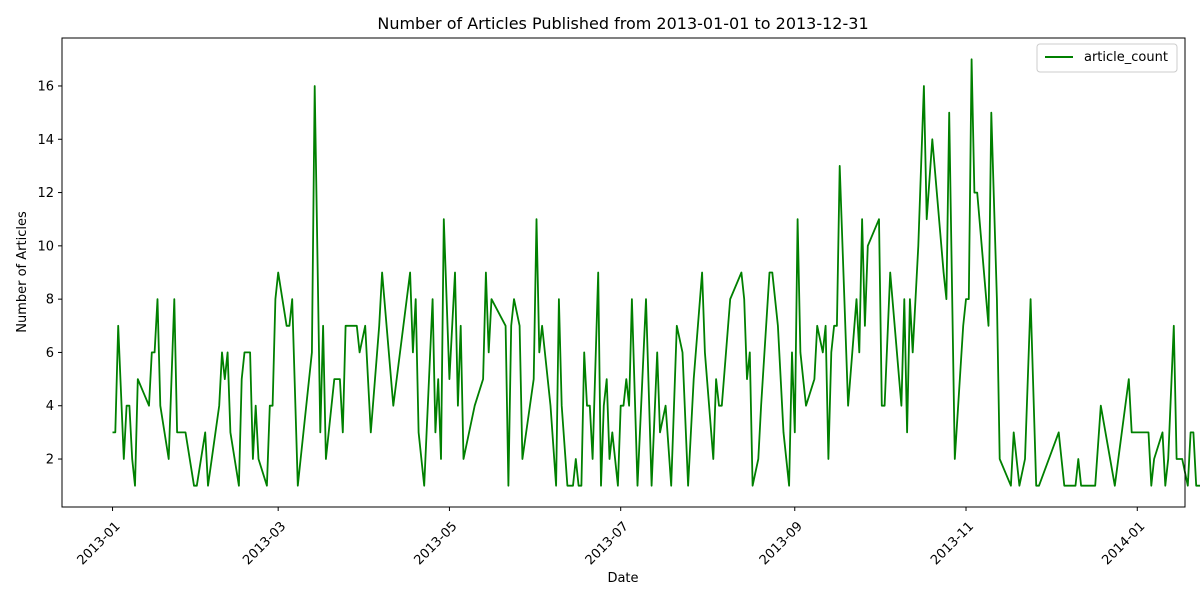 Image resolution: width=1200 pixels, height=600 pixels. I want to click on y-tick-label: 16, so click(45, 86).